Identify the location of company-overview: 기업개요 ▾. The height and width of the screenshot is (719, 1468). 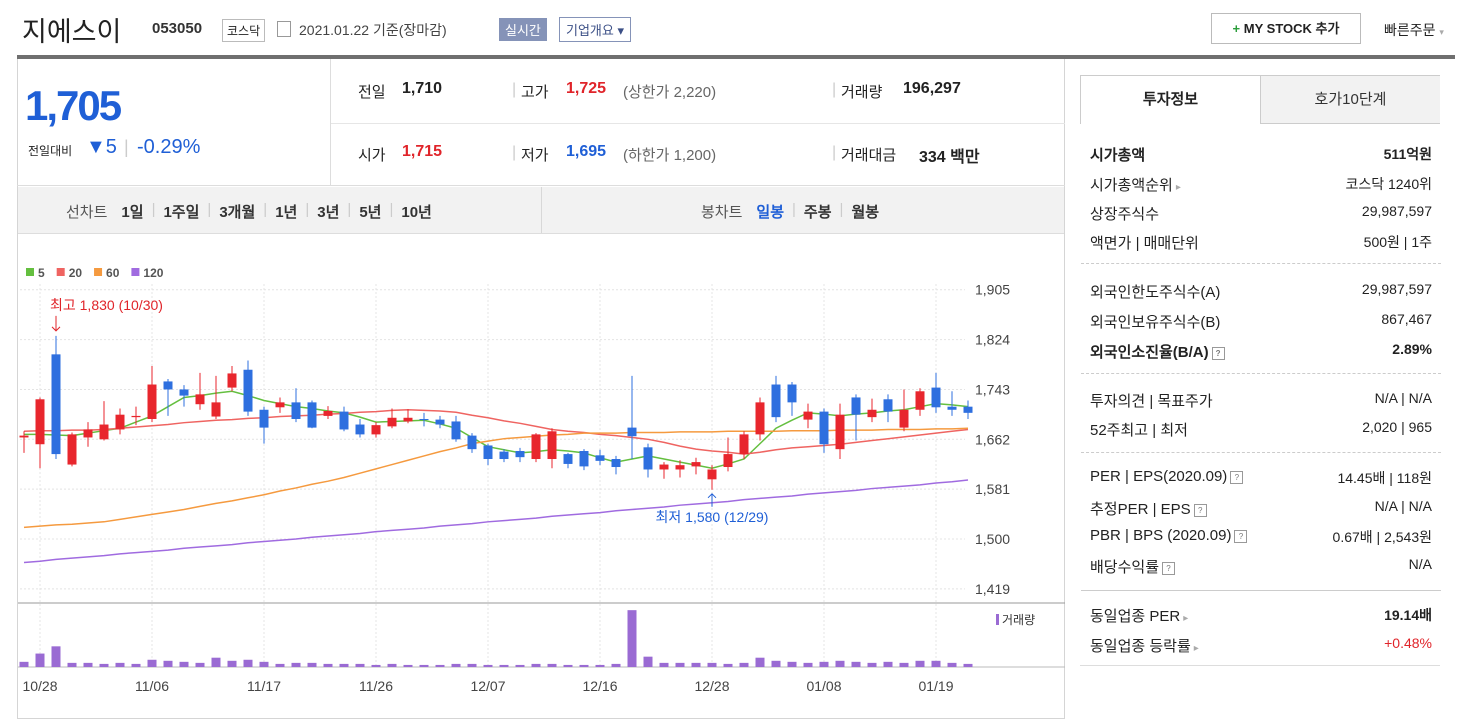
(595, 29).